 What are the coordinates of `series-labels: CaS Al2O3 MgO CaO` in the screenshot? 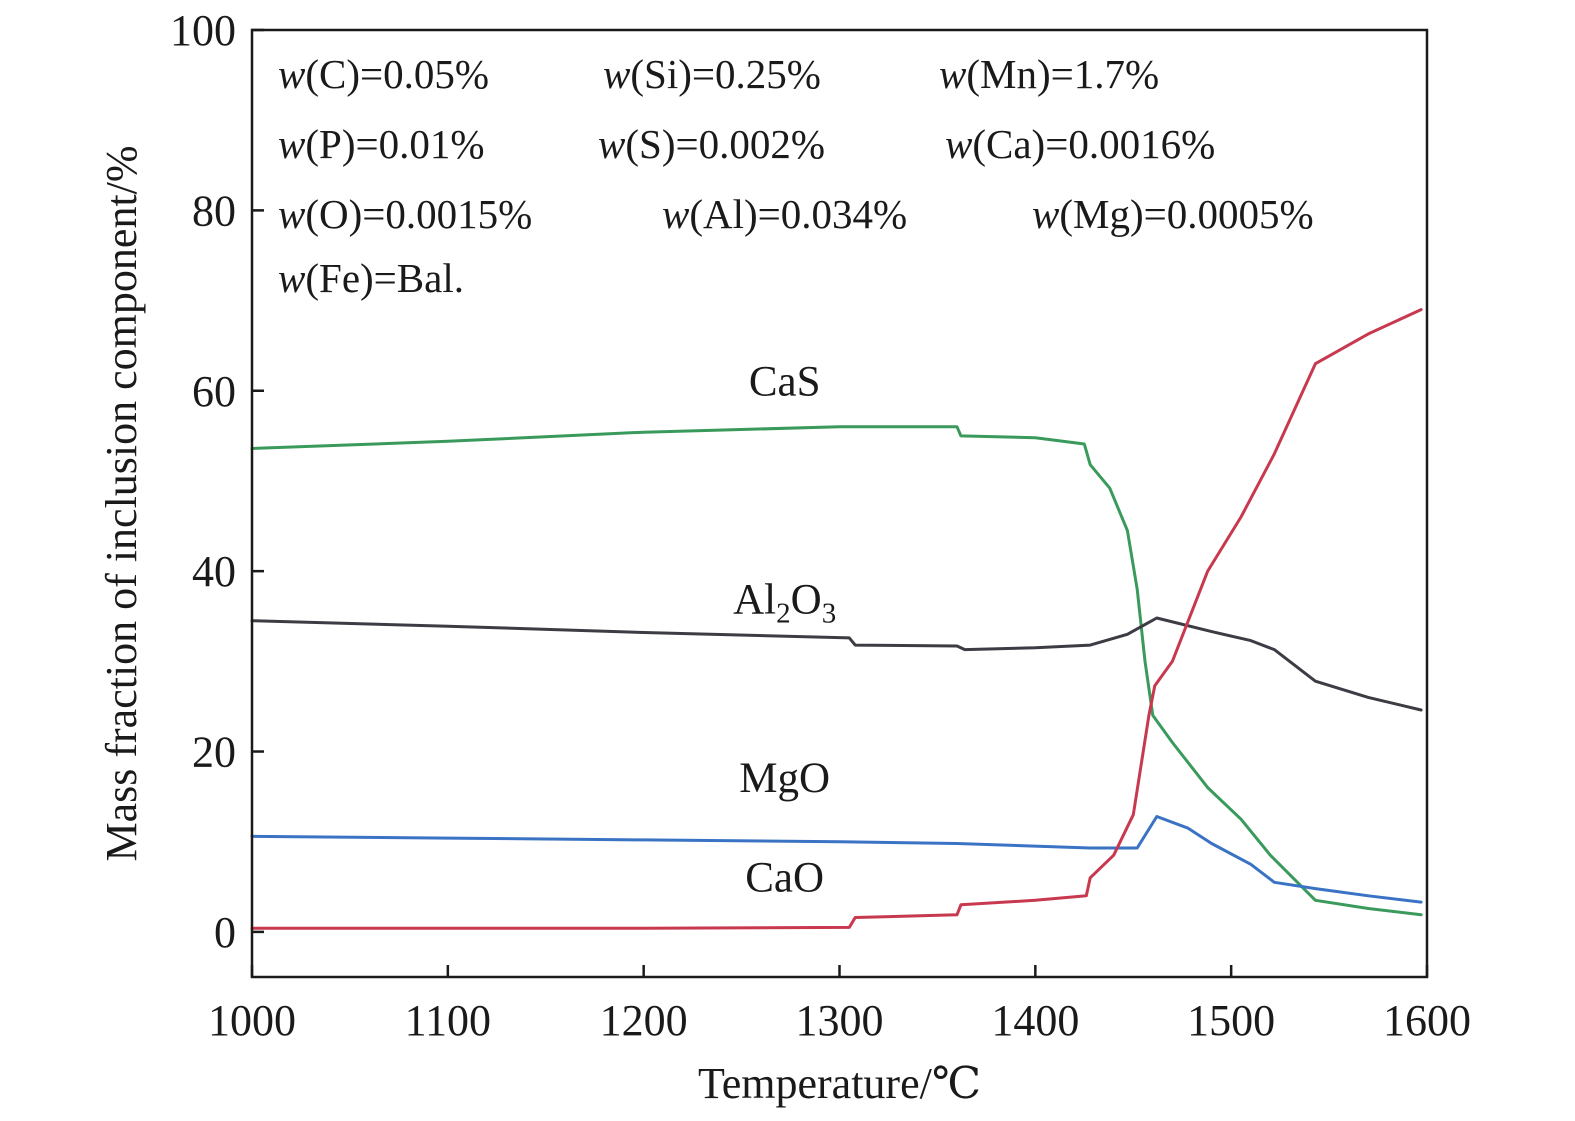 It's located at (784, 629).